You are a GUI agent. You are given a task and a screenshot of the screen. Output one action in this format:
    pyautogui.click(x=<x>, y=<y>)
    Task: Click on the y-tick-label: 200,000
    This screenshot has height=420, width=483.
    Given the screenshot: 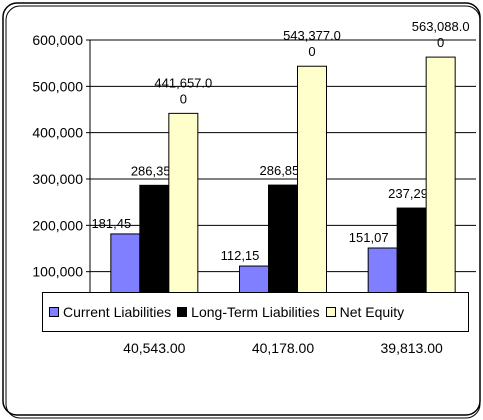 What is the action you would take?
    pyautogui.click(x=57, y=225)
    